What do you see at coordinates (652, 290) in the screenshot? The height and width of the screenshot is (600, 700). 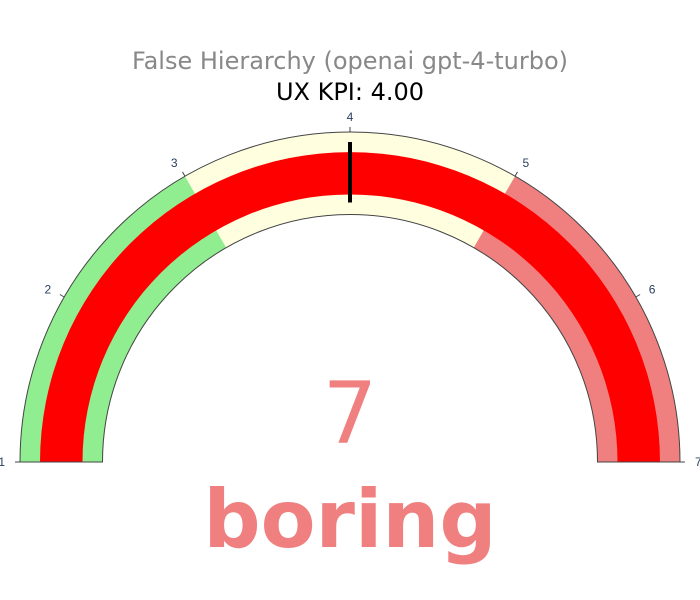 I see `gauge-tick-label: 6` at bounding box center [652, 290].